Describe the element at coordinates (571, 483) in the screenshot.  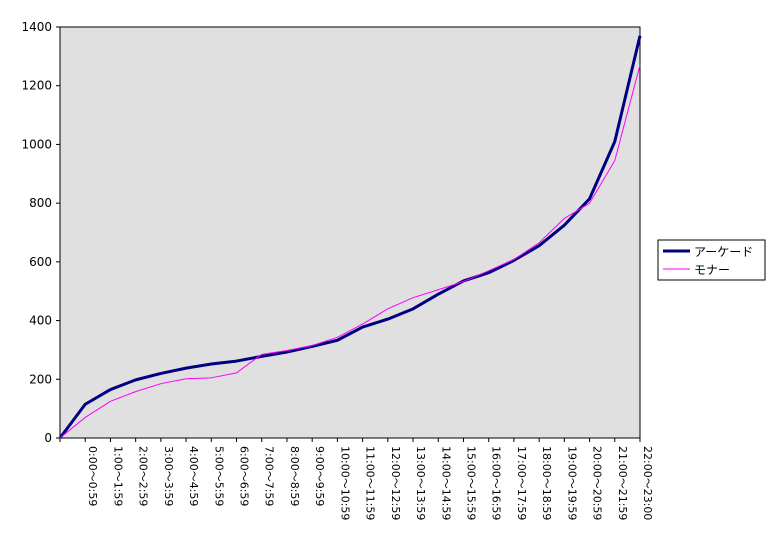
I see `x-tick-label: 19:00～19:59` at that location.